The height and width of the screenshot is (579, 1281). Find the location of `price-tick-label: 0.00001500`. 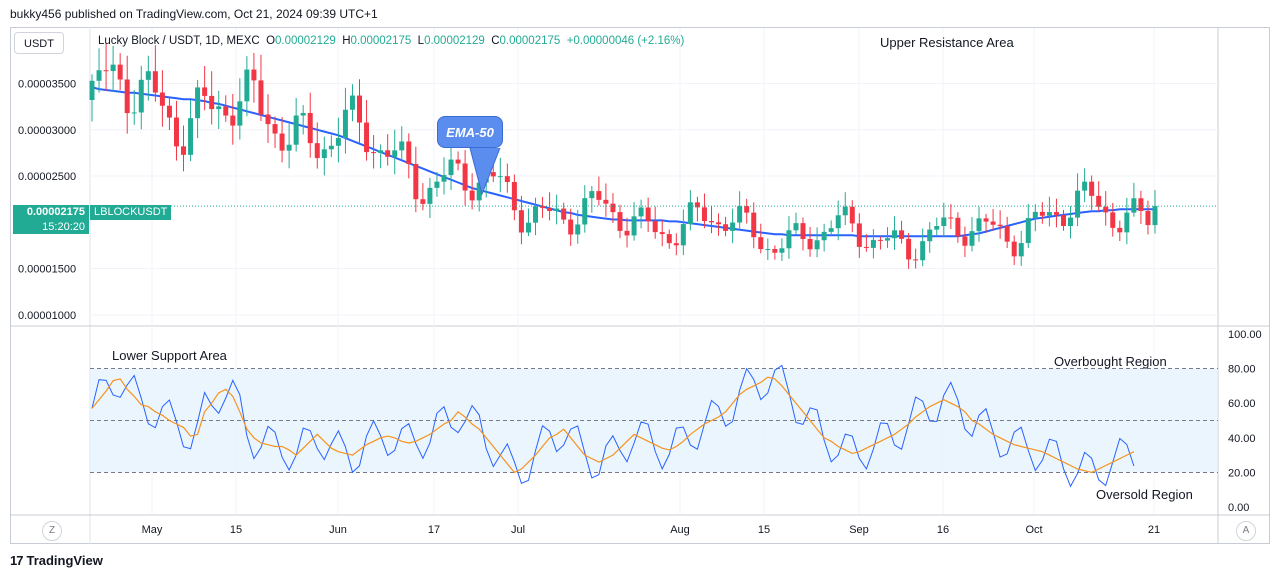

price-tick-label: 0.00001500 is located at coordinates (47, 270).